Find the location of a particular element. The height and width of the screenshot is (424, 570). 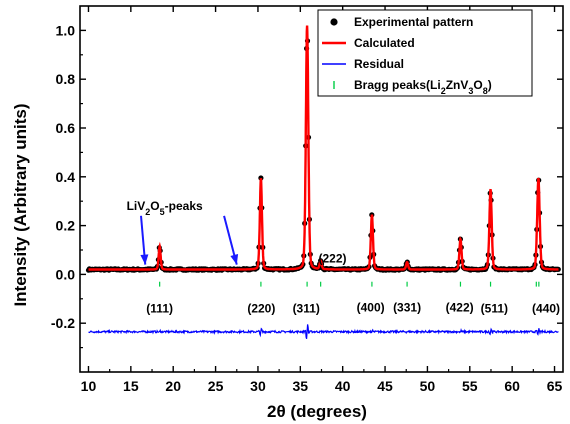

legend-entry-label: Calculated is located at coordinates (384, 43).